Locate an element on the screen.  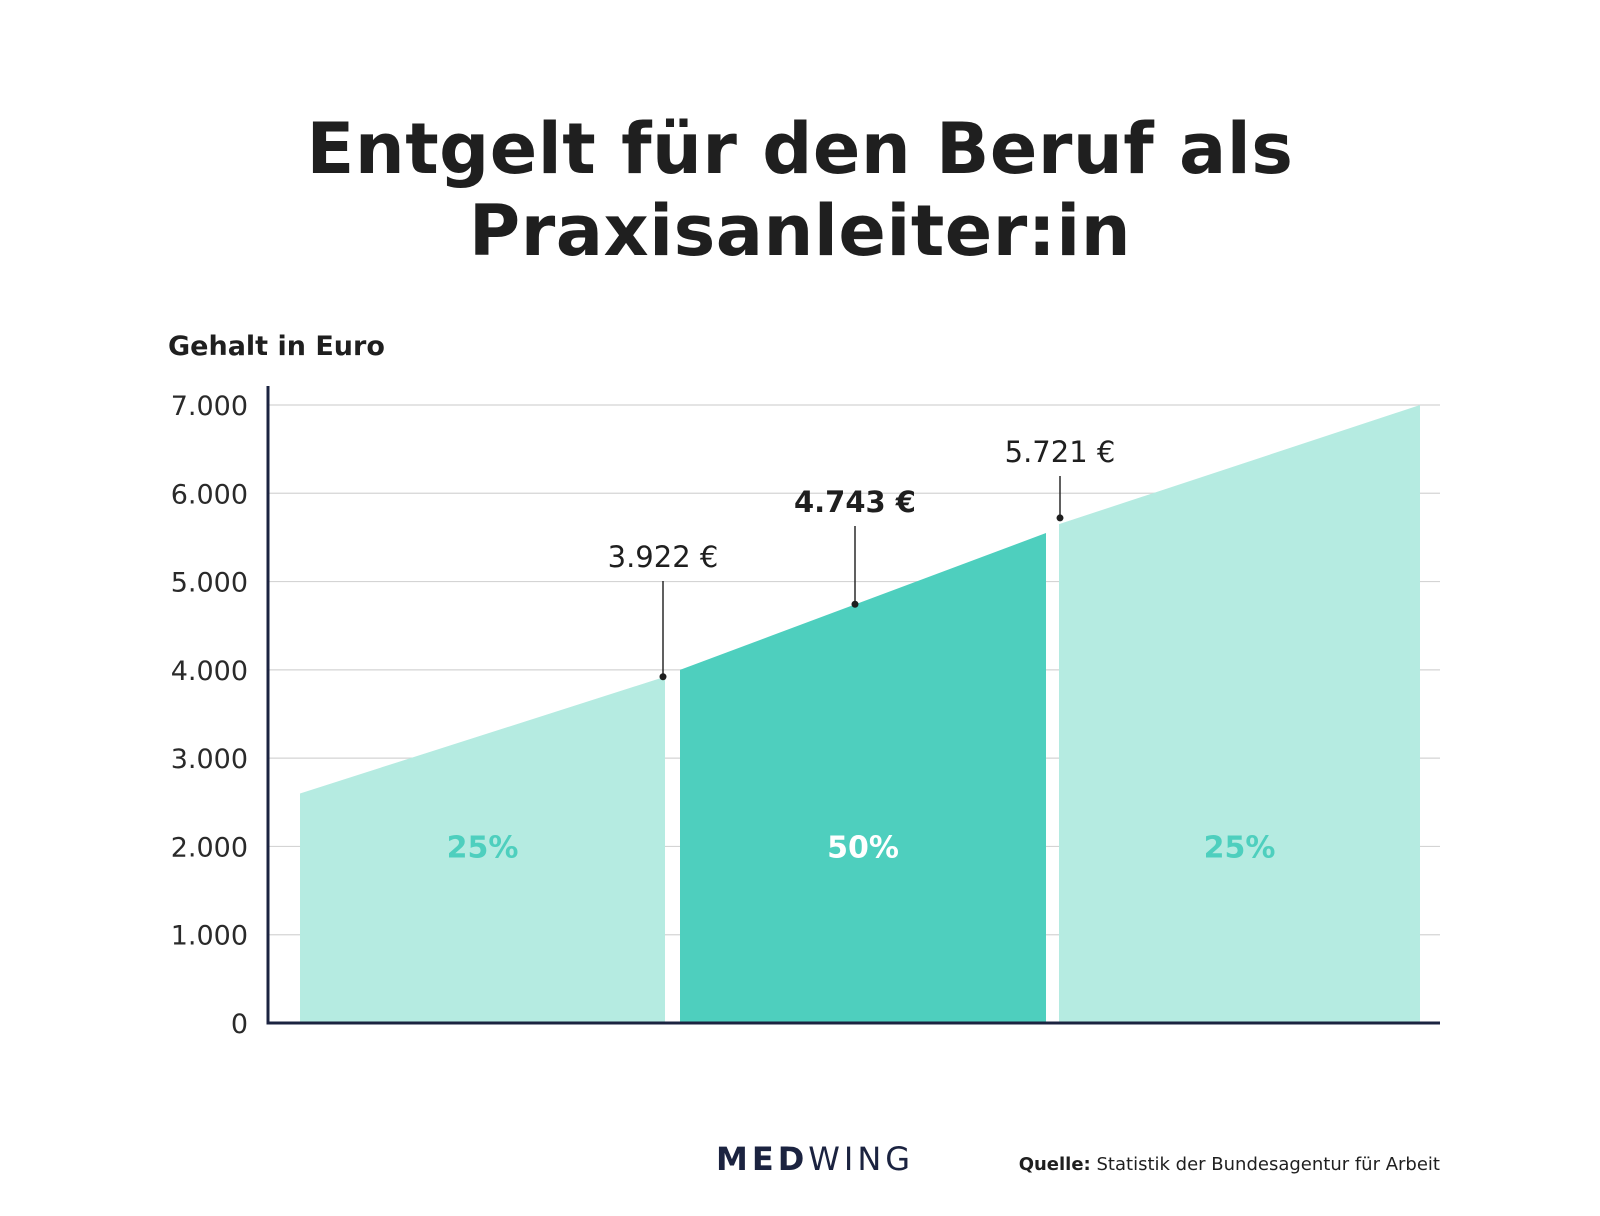
y-tick-label: 1.000 is located at coordinates (209, 936).